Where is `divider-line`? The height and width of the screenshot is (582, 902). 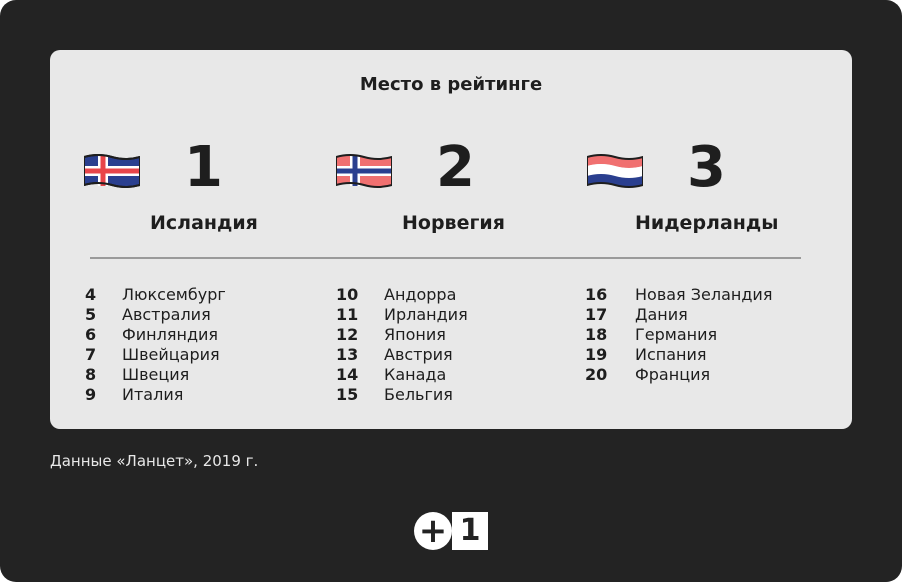 divider-line is located at coordinates (445, 258).